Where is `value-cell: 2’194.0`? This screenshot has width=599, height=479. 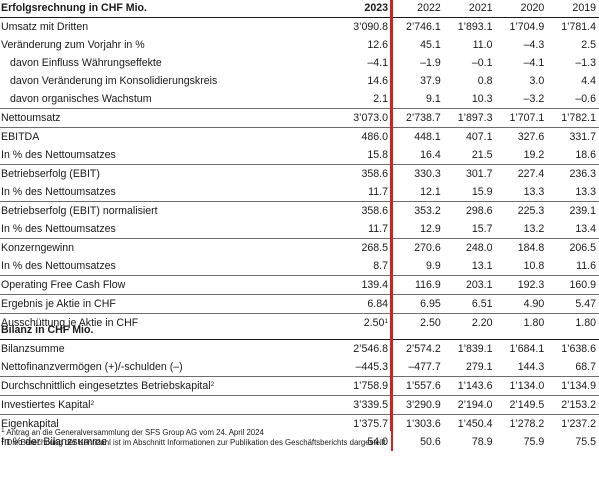
value-cell: 2’194.0 is located at coordinates (469, 405).